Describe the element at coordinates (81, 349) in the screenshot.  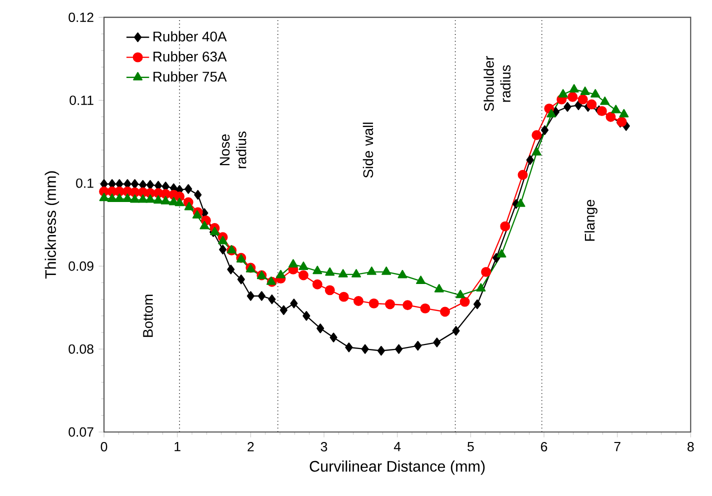
I see `y-tick-label: 0.08` at that location.